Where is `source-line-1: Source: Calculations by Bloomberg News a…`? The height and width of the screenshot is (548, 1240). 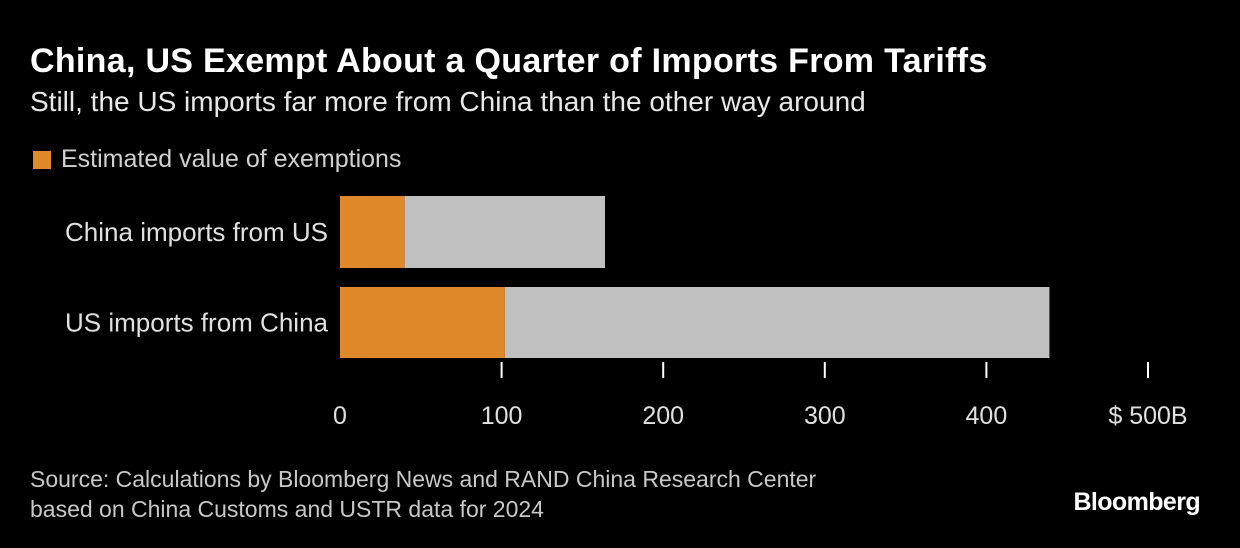
source-line-1: Source: Calculations by Bloomberg News a… is located at coordinates (423, 479).